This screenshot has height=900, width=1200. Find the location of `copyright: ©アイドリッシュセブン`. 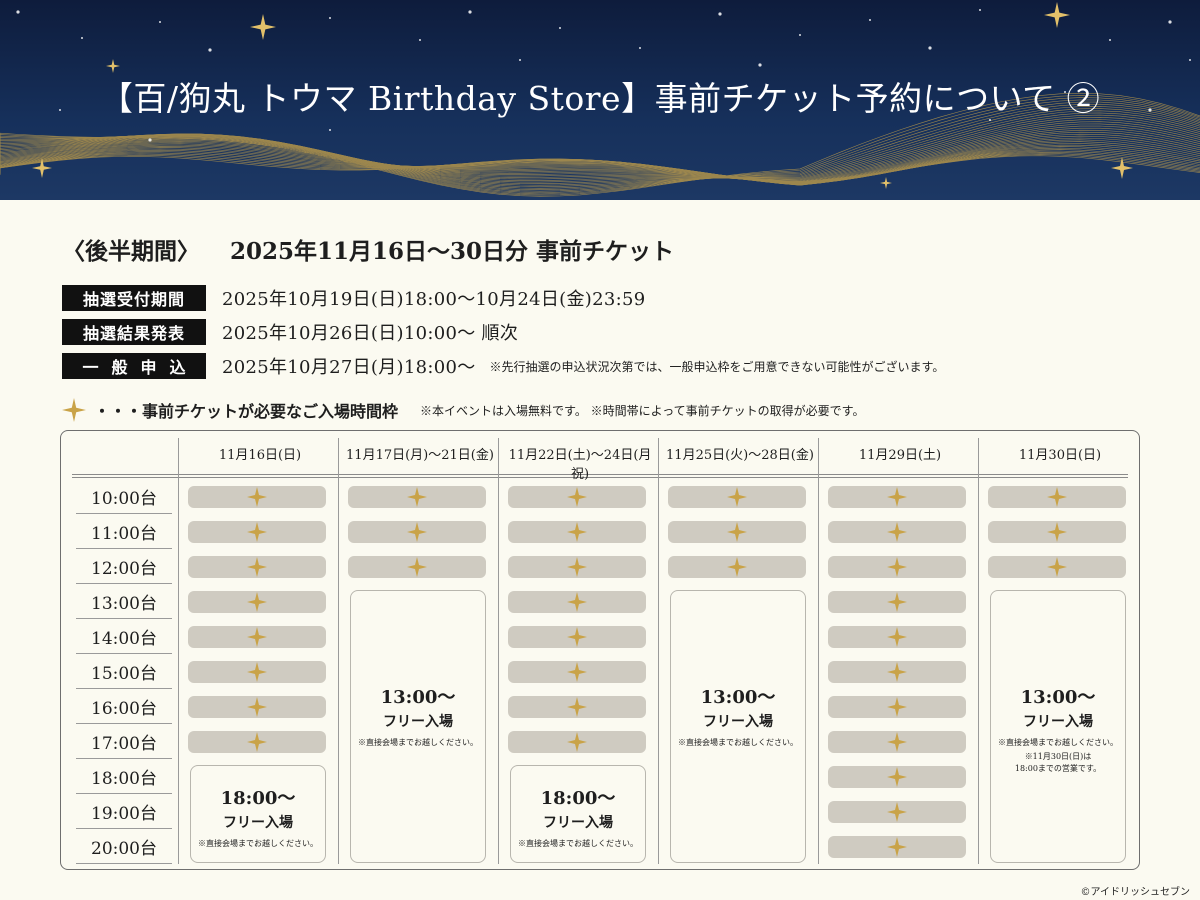

copyright: ©アイドリッシュセブン is located at coordinates (1135, 892).